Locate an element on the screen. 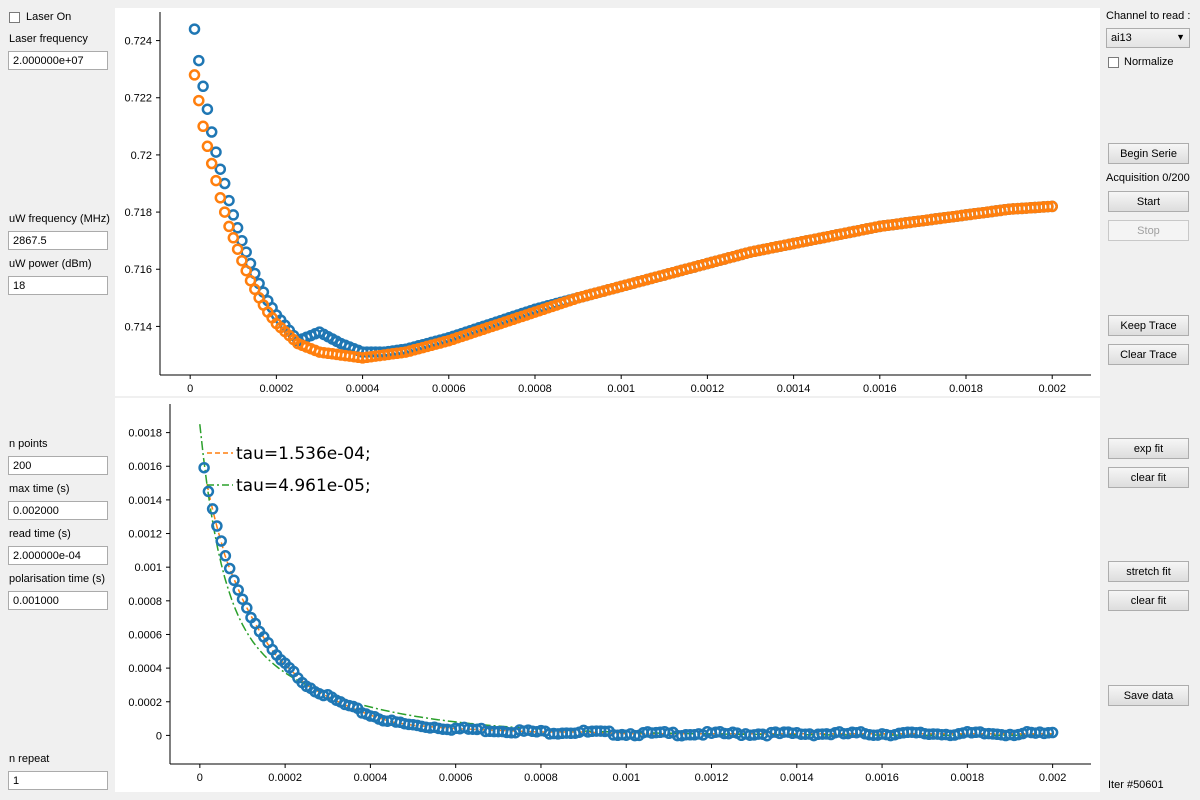 Image resolution: width=1200 pixels, height=800 pixels. acquisition-status: Acquisition 0/200 is located at coordinates (1148, 178).